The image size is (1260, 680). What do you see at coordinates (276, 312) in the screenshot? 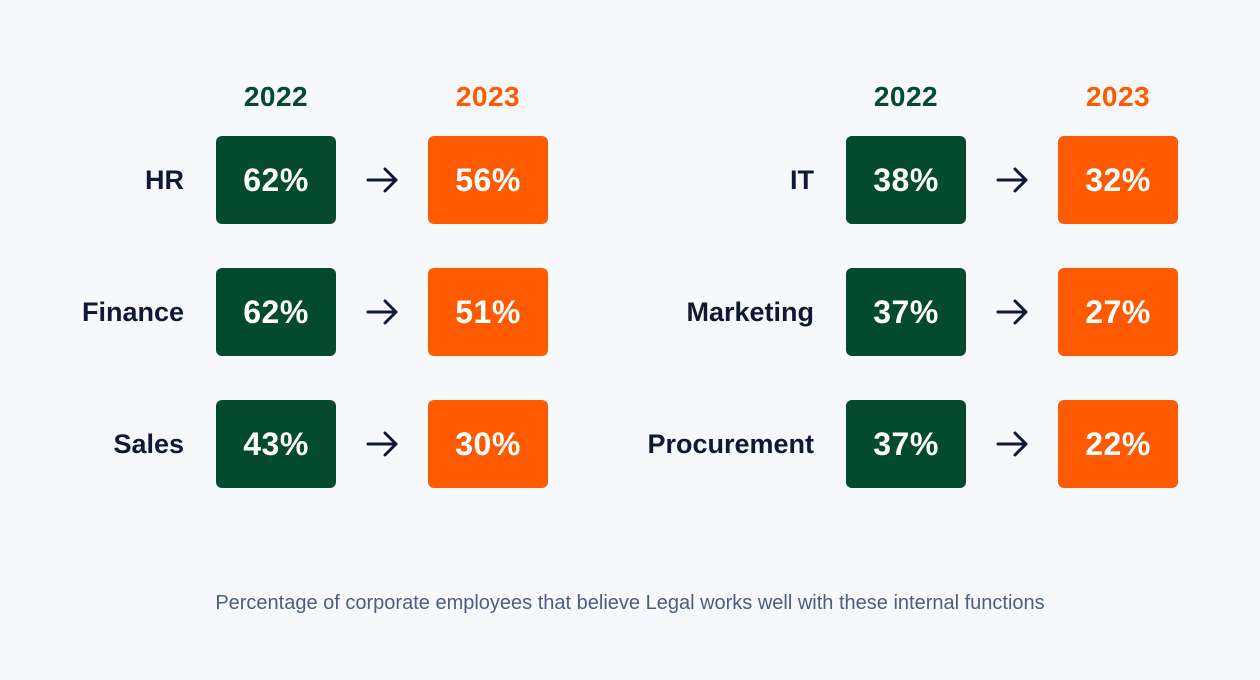
I see `value-2022-finance: 62%` at bounding box center [276, 312].